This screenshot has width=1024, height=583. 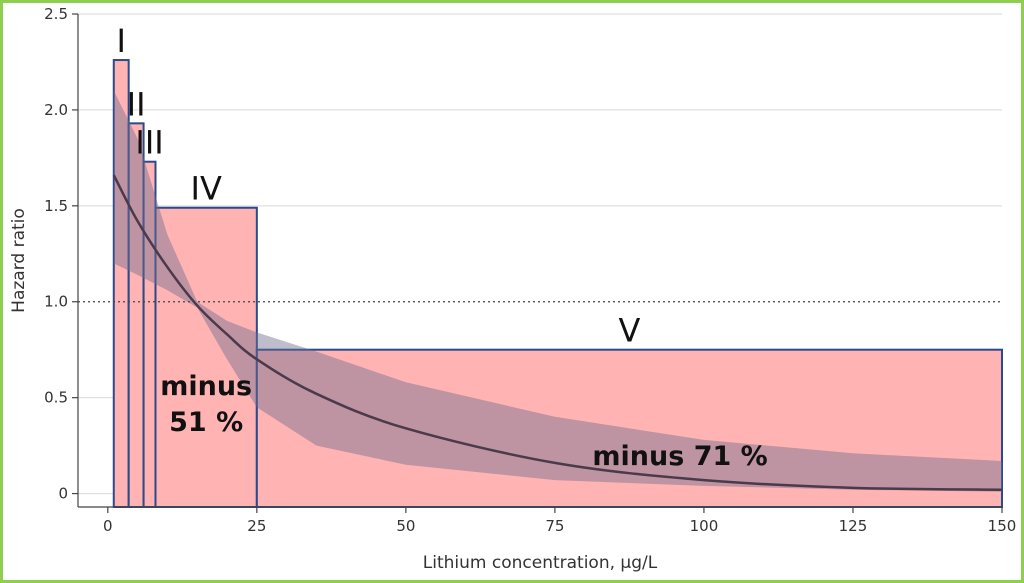 What do you see at coordinates (704, 526) in the screenshot?
I see `x-tick-label: 100` at bounding box center [704, 526].